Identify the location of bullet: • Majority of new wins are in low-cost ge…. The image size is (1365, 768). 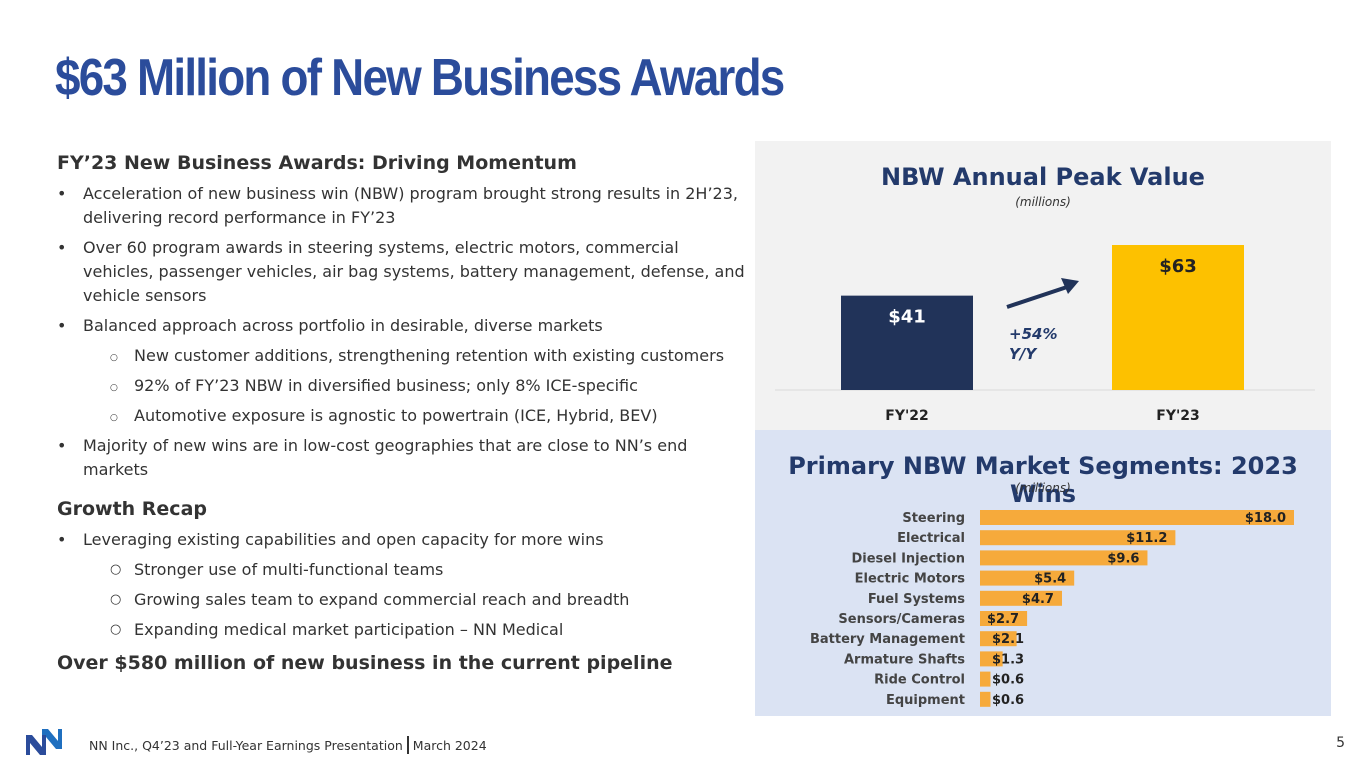
(372, 457).